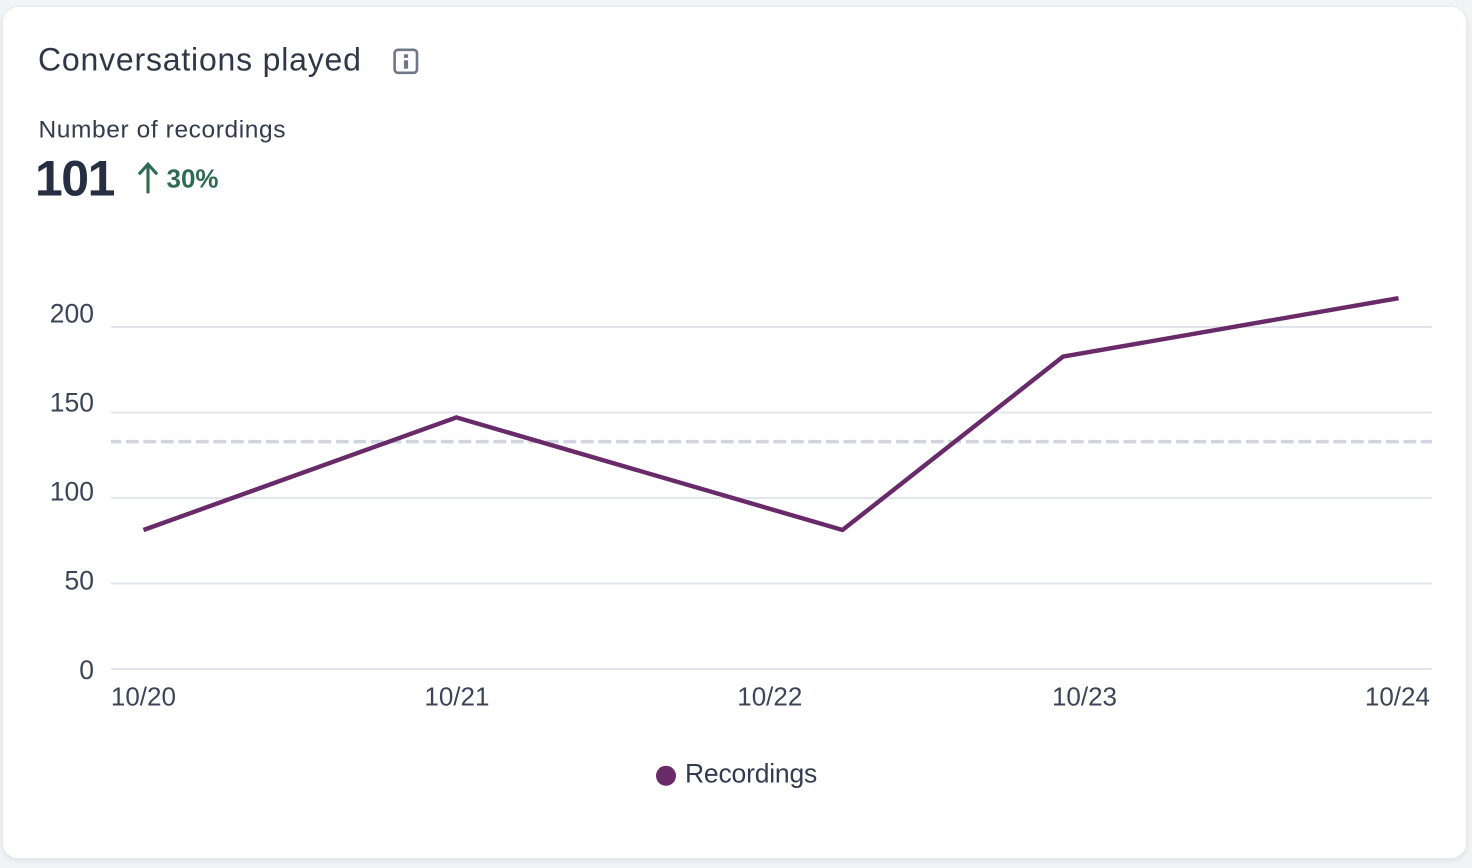 The height and width of the screenshot is (868, 1472). What do you see at coordinates (72, 492) in the screenshot?
I see `svg-text: 100` at bounding box center [72, 492].